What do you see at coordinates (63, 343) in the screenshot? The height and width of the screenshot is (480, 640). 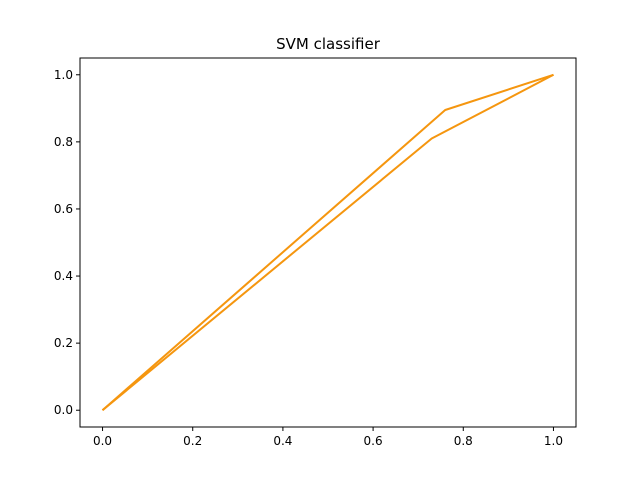 I see `y-tick-label: 0.2` at bounding box center [63, 343].